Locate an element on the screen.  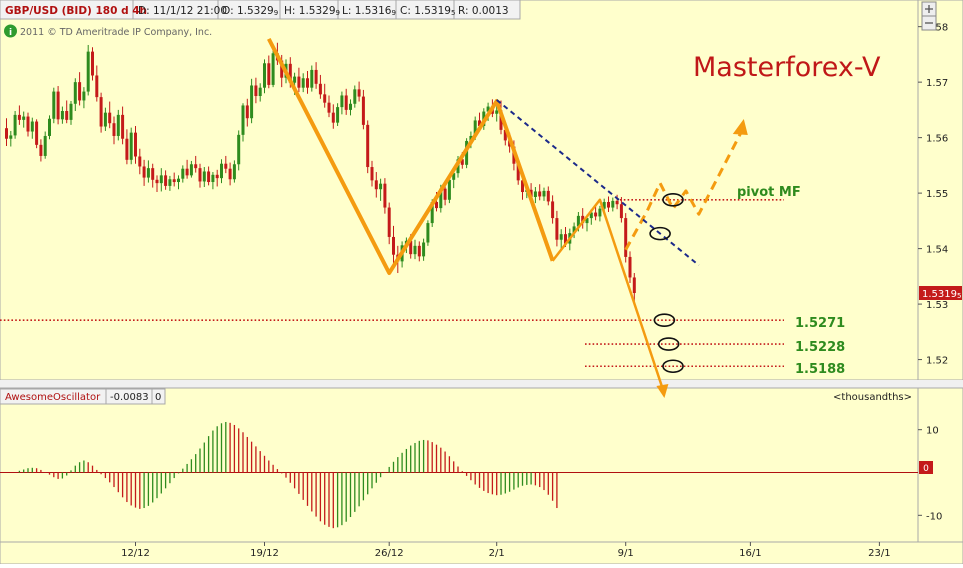
price-tick-label: 1.52 is located at coordinates (937, 361).